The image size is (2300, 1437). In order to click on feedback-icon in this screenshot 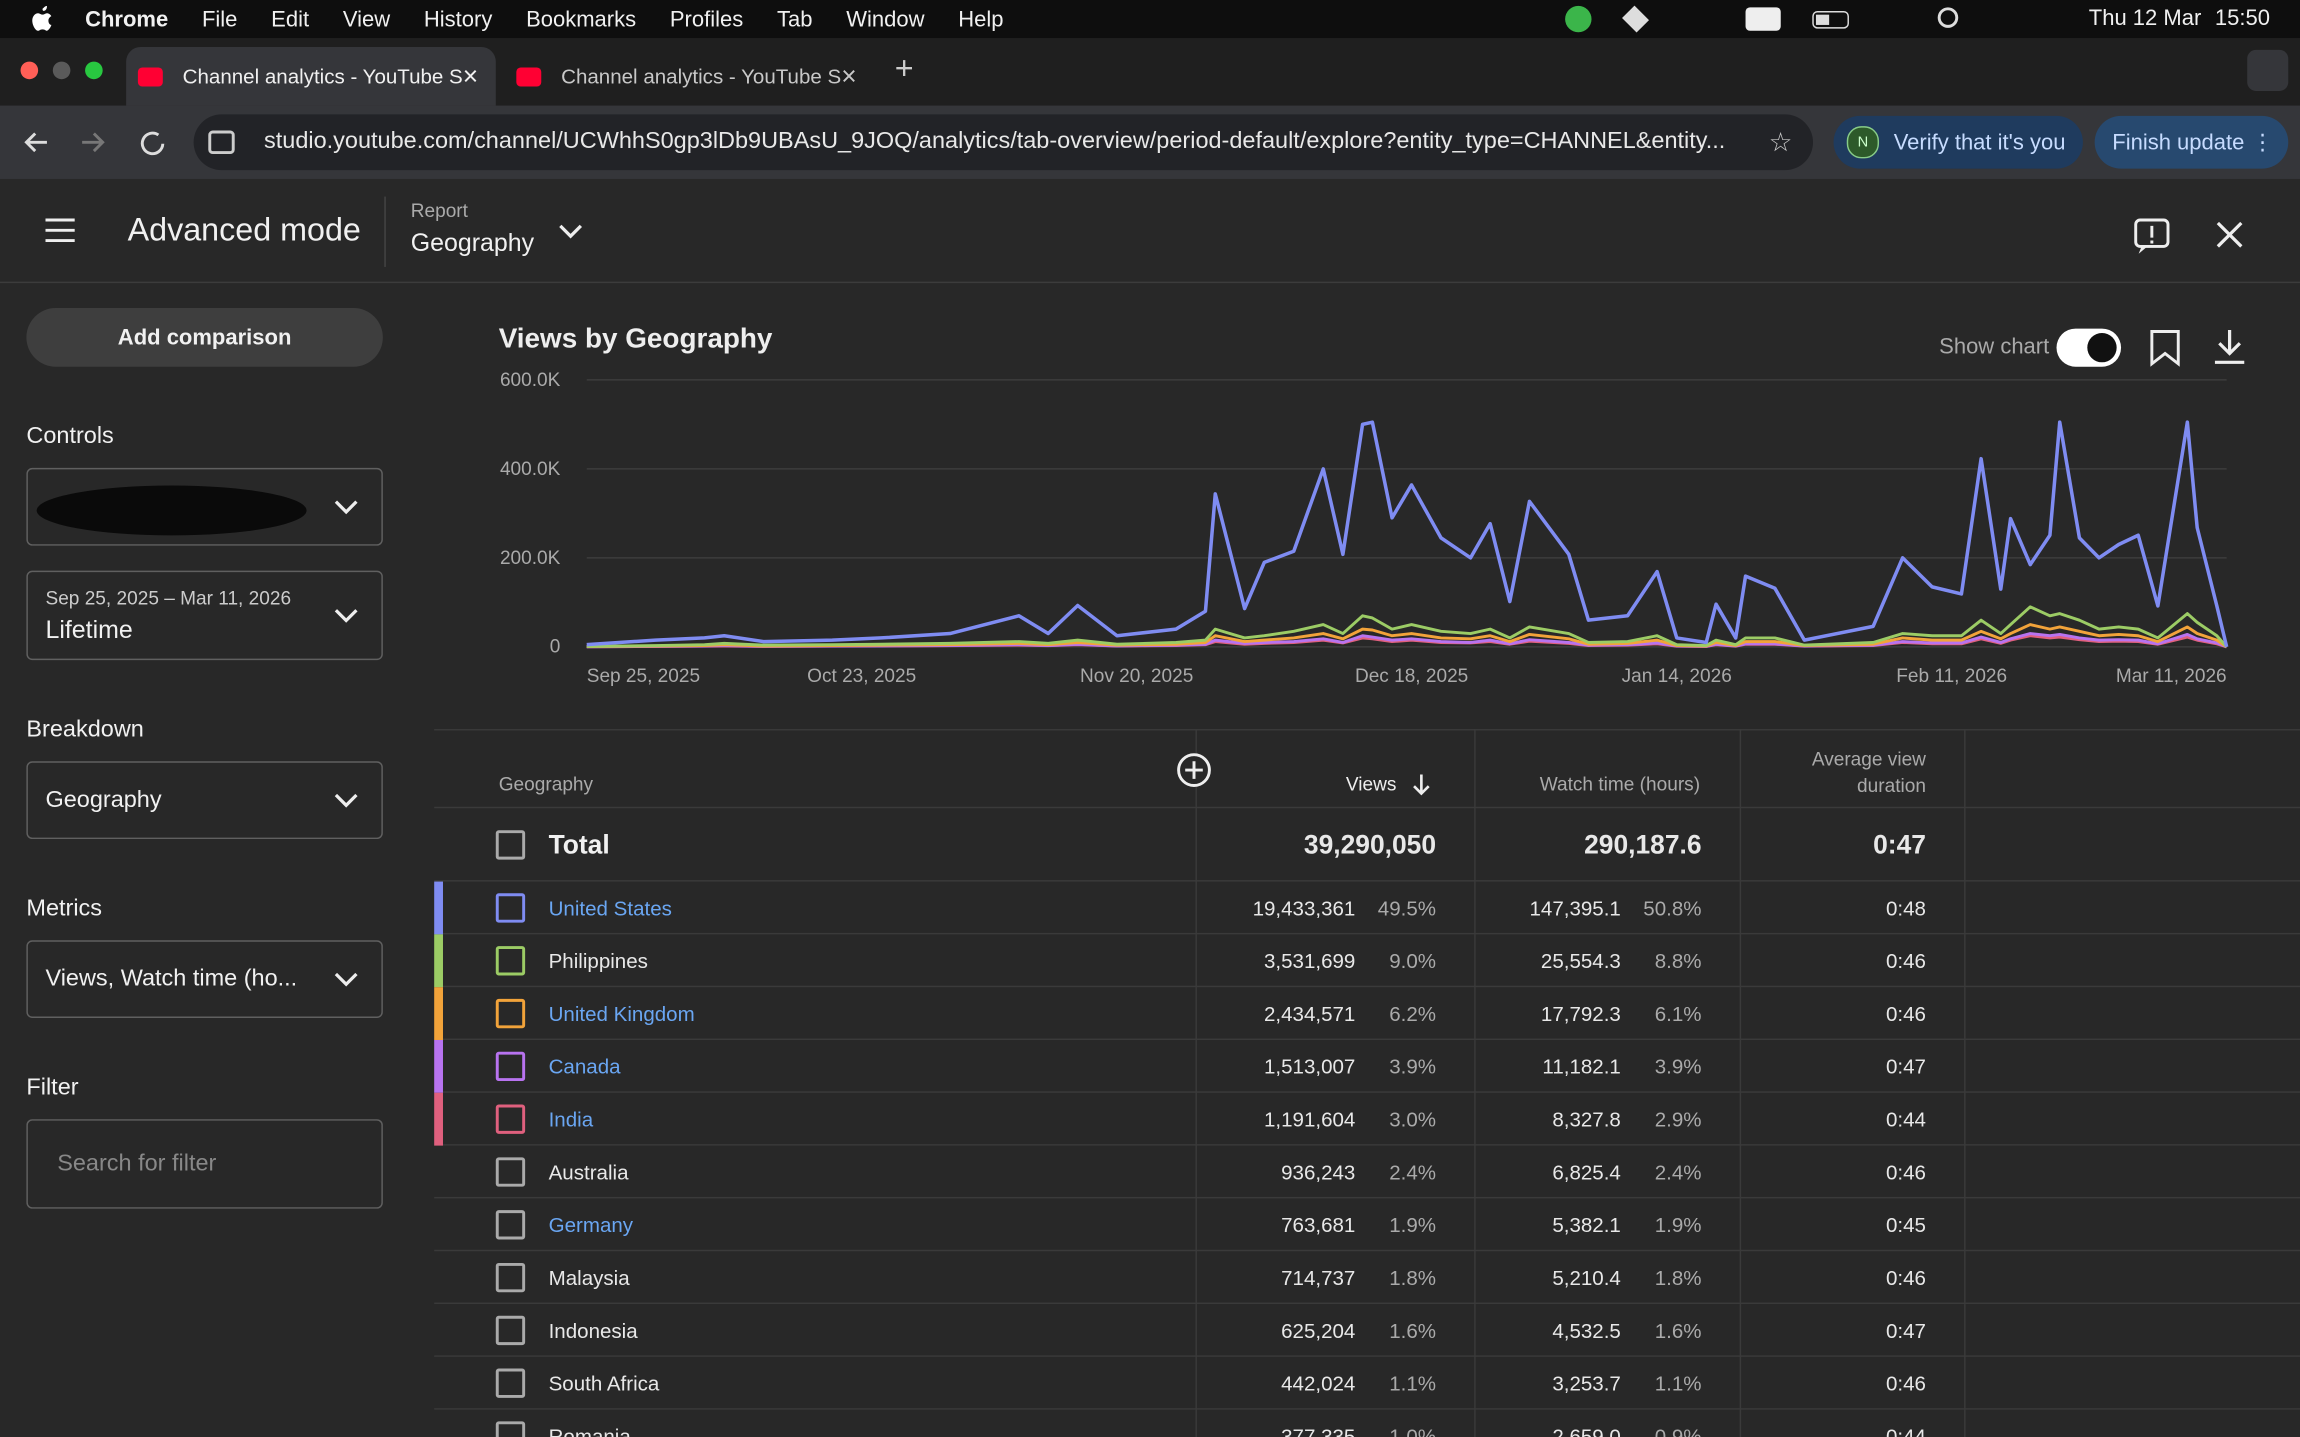, I will do `click(2153, 236)`.